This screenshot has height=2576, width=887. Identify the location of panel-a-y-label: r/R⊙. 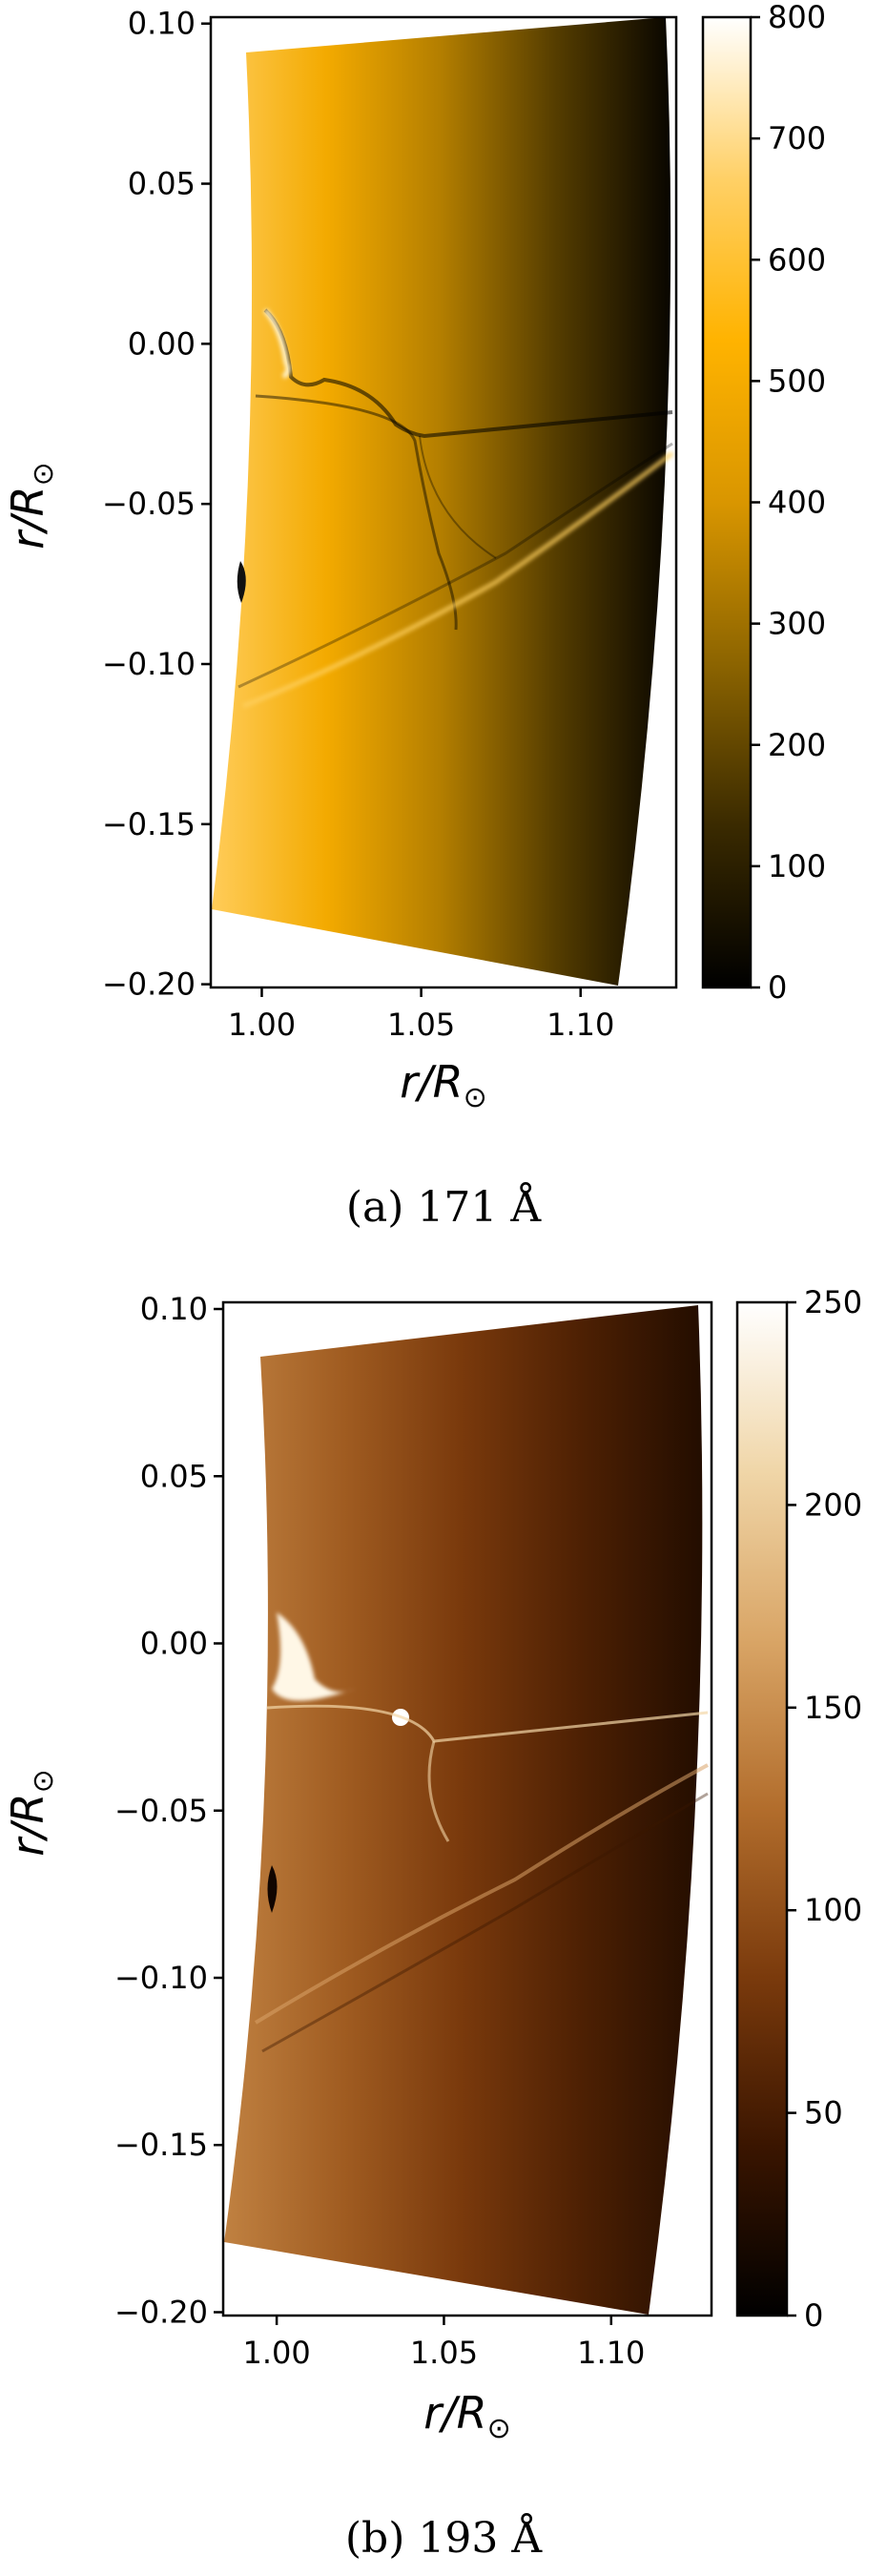
(31, 506).